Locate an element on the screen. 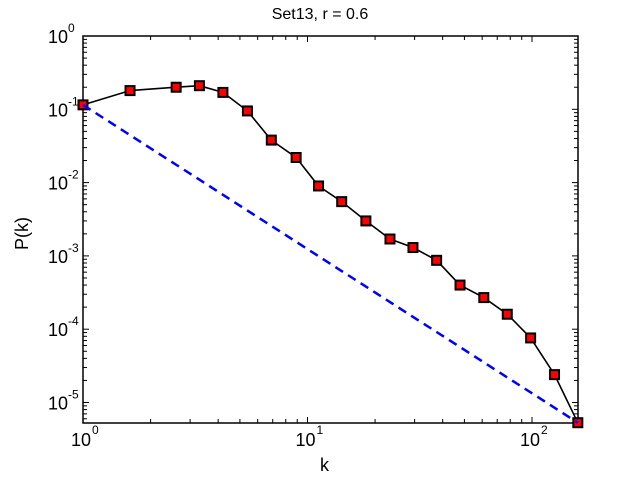 The width and height of the screenshot is (640, 480). chart-title: Set13, r = 0.6 is located at coordinates (320, 14).